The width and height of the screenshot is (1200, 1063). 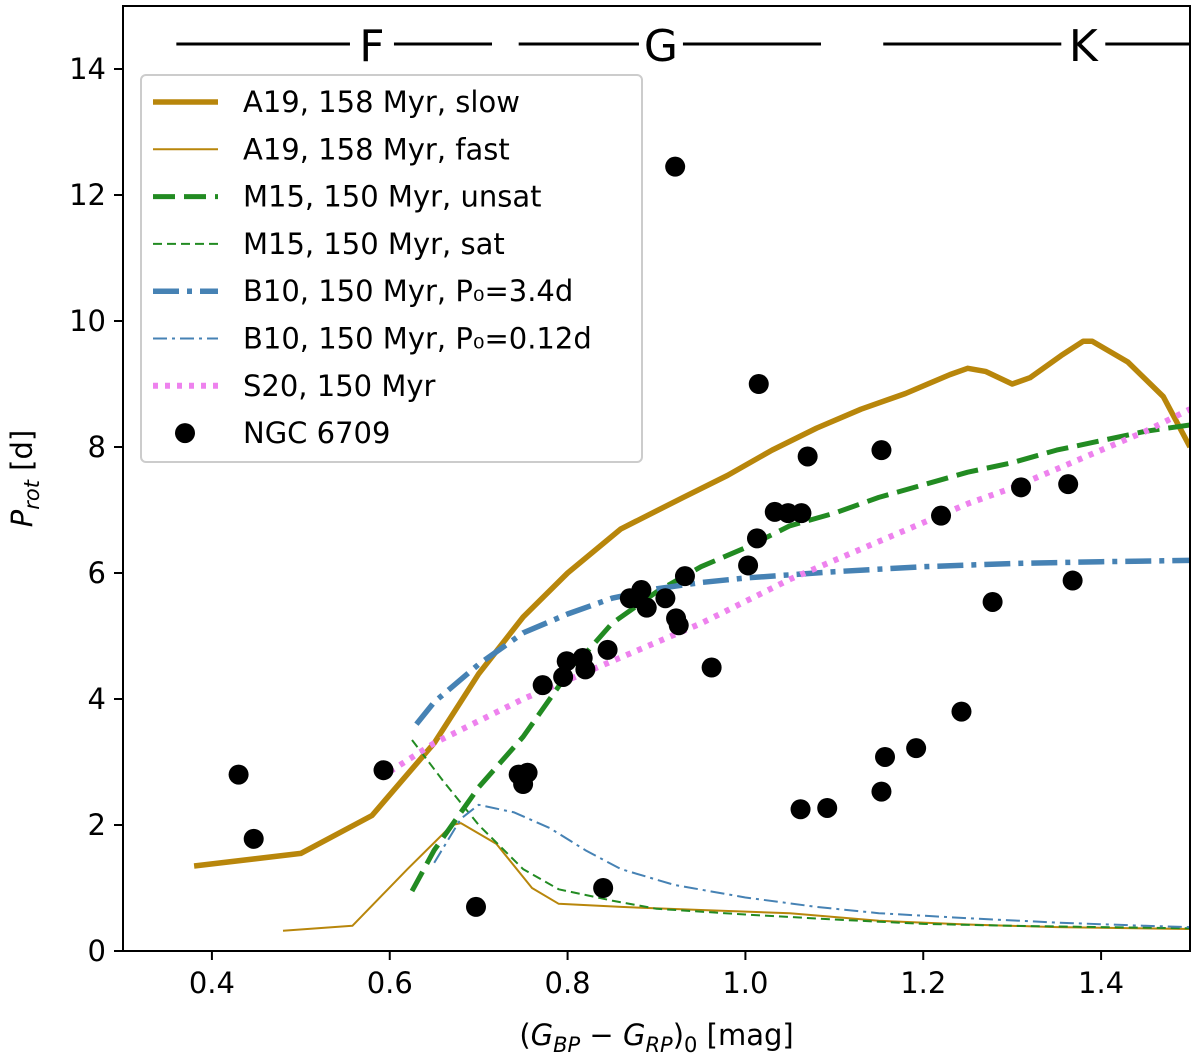 I want to click on legend-item: A19, 158 Myr, slow, so click(x=336, y=102).